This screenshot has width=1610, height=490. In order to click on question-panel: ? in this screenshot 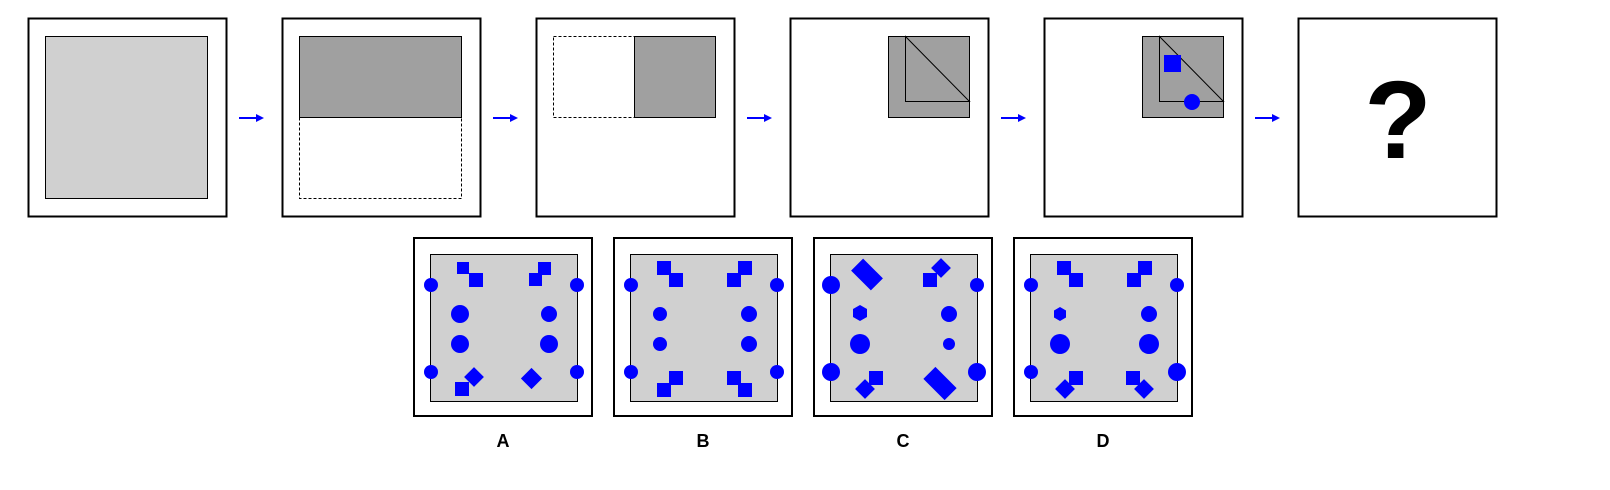, I will do `click(1397, 117)`.